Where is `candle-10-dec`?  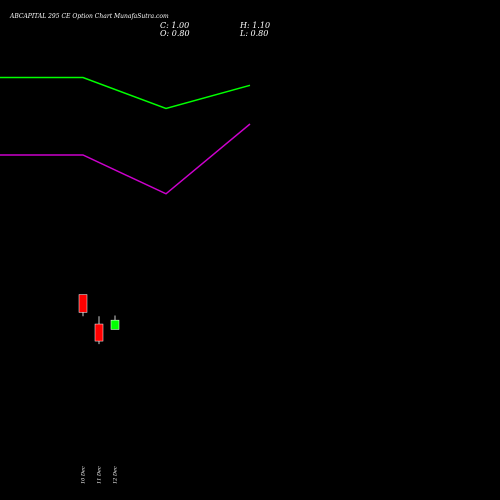
candle-10-dec is located at coordinates (83, 305).